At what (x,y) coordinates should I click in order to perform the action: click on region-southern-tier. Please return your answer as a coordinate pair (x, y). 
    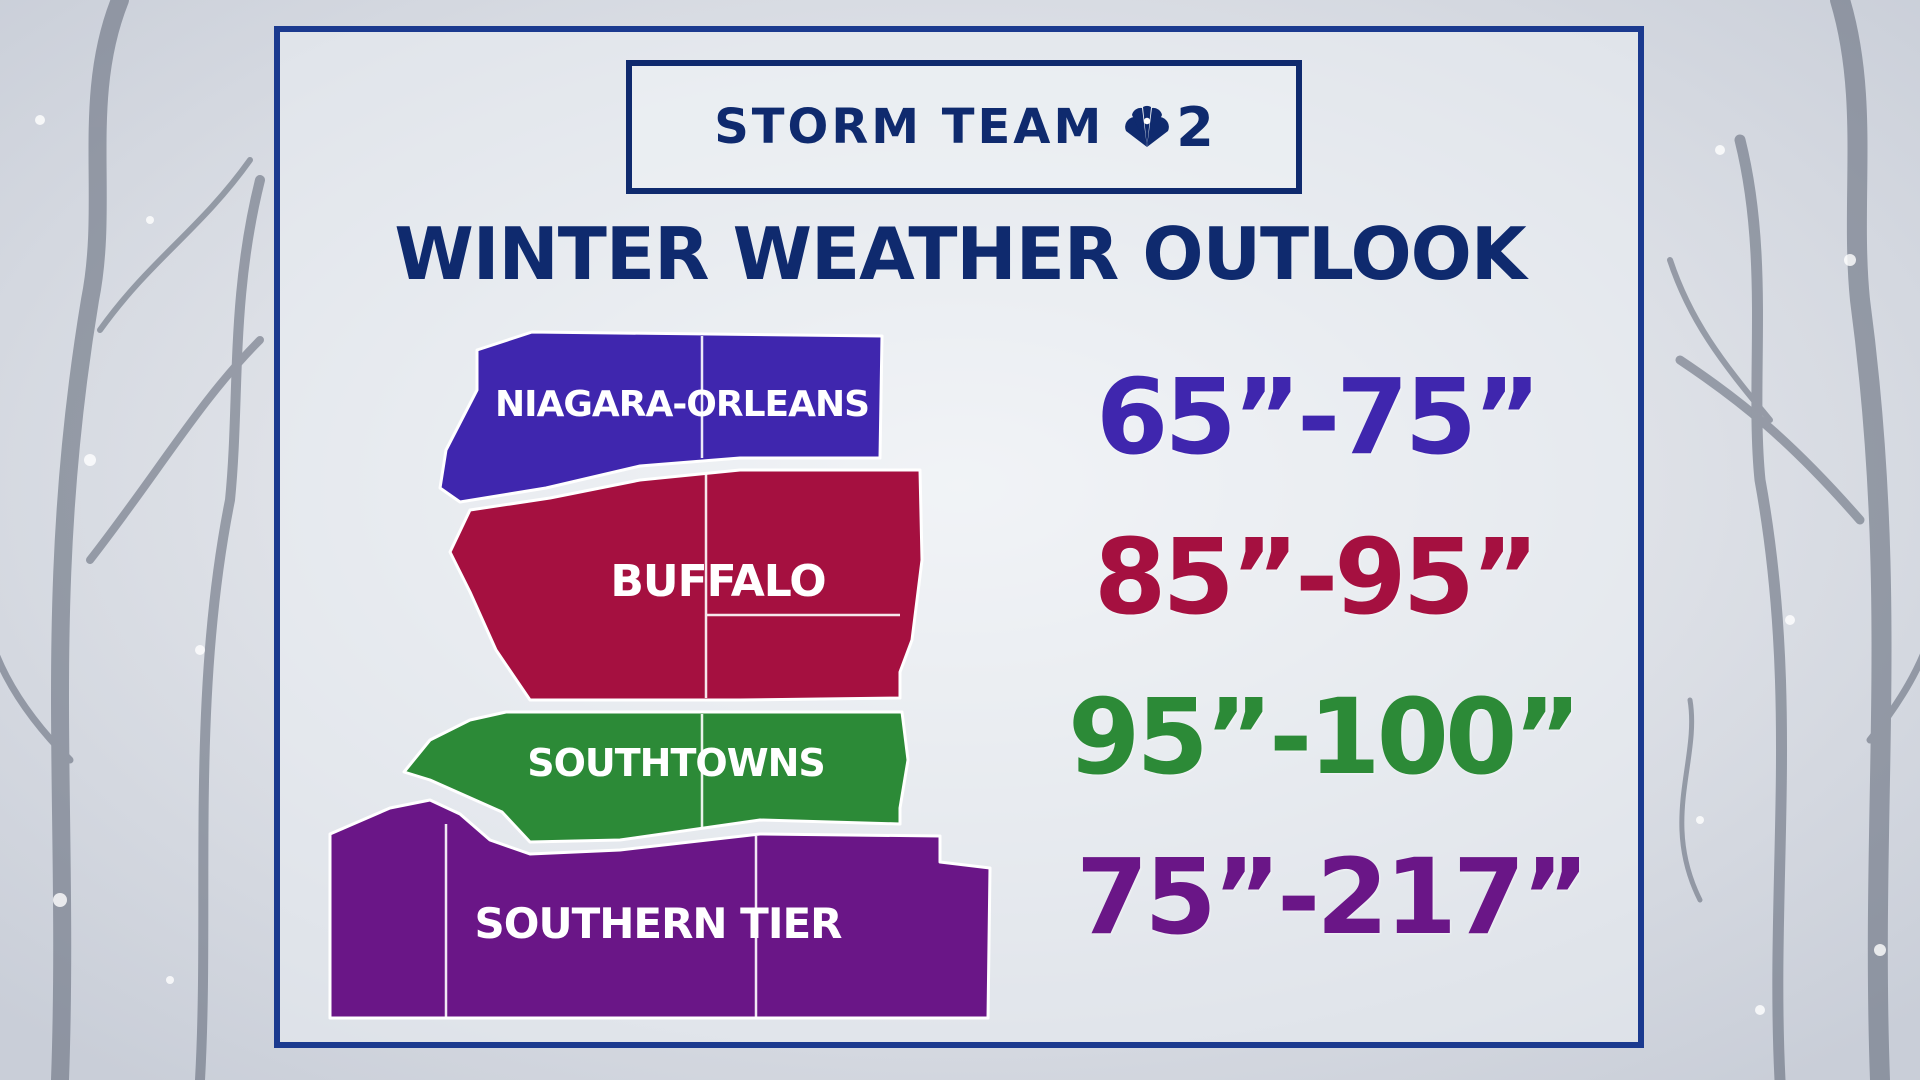
    Looking at the image, I should click on (660, 909).